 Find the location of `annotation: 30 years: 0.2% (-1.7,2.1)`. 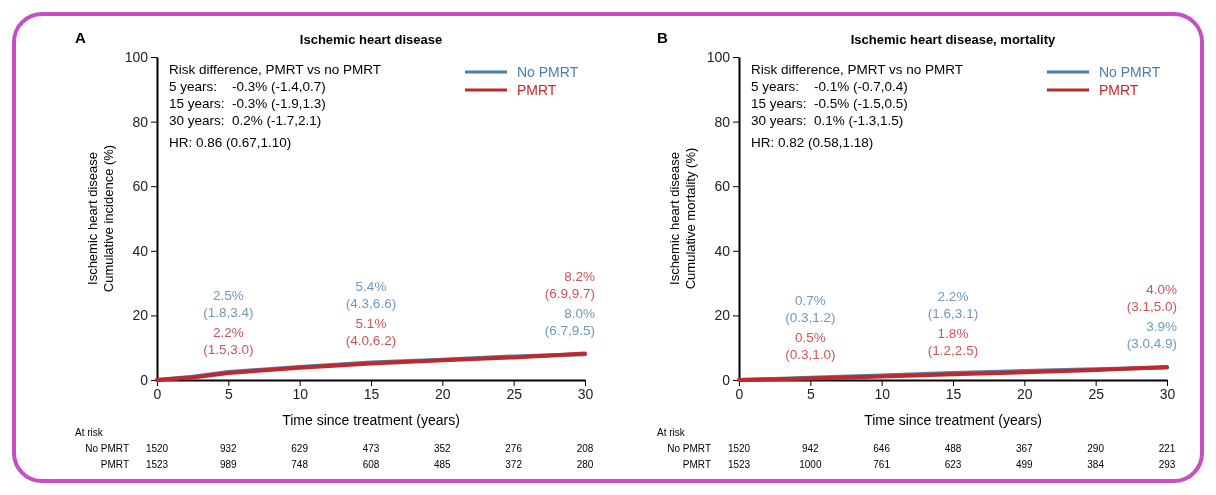

annotation: 30 years: 0.2% (-1.7,2.1) is located at coordinates (245, 120).